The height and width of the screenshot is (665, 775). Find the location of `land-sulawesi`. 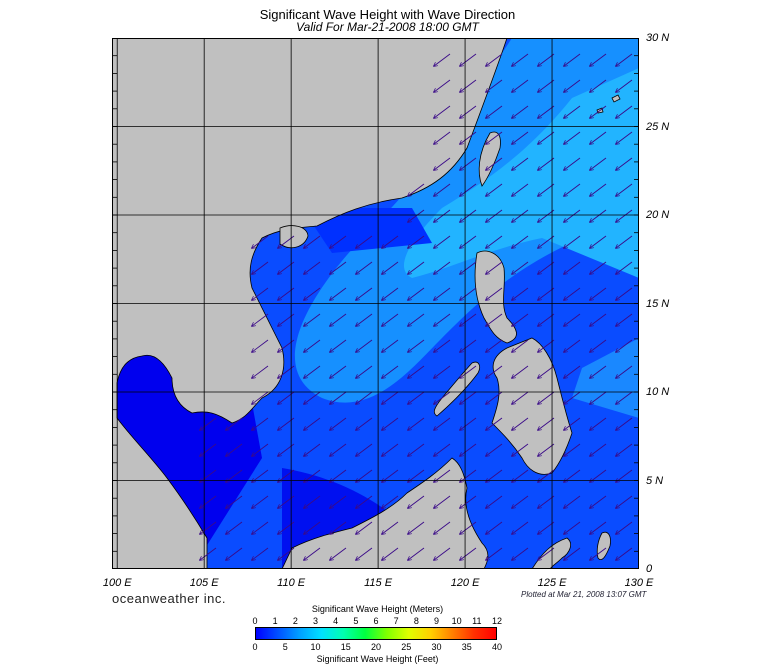

land-sulawesi is located at coordinates (551, 553).